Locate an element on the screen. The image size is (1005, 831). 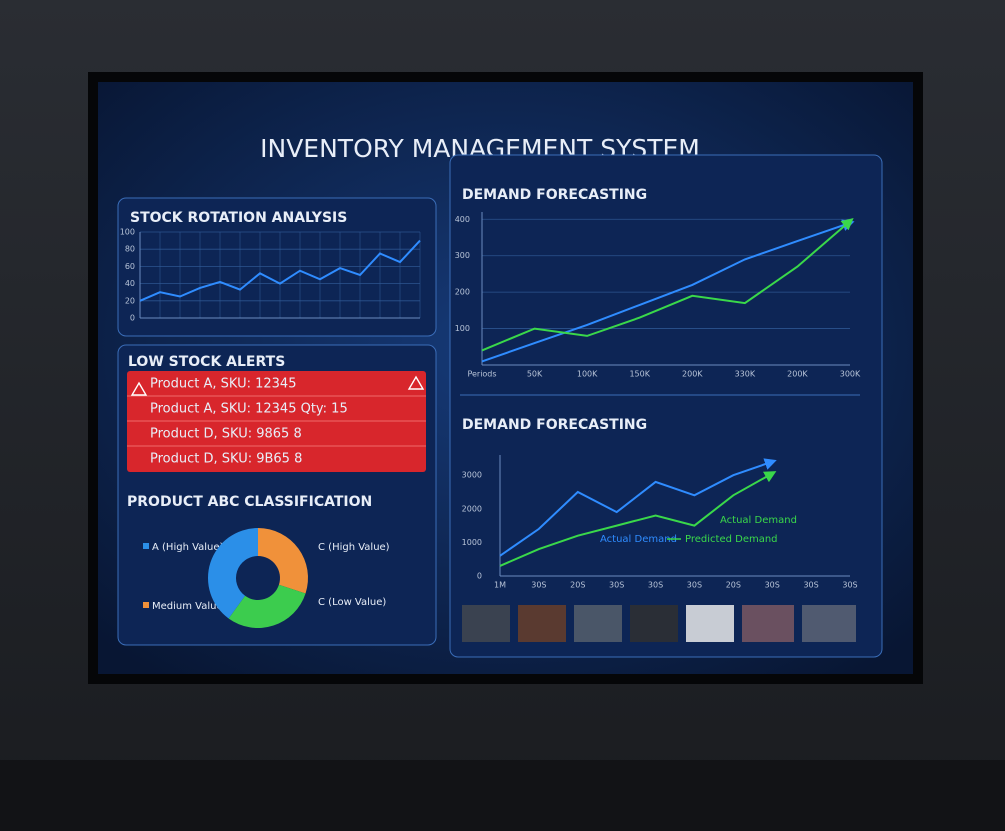
y-tick-label: 300 is located at coordinates (462, 255).